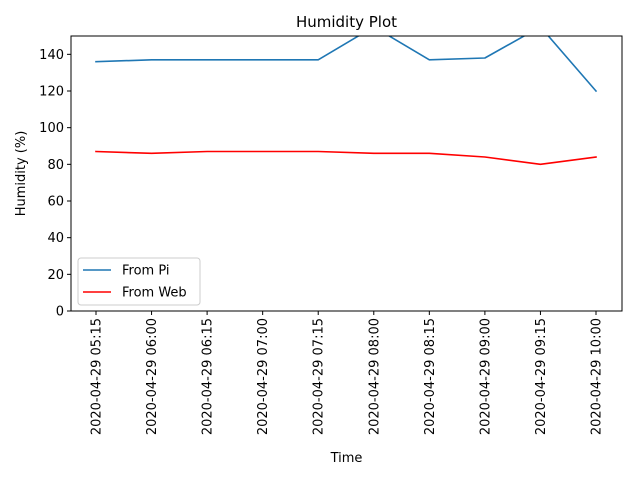 This screenshot has width=640, height=480. I want to click on x-axis-title: Time, so click(346, 458).